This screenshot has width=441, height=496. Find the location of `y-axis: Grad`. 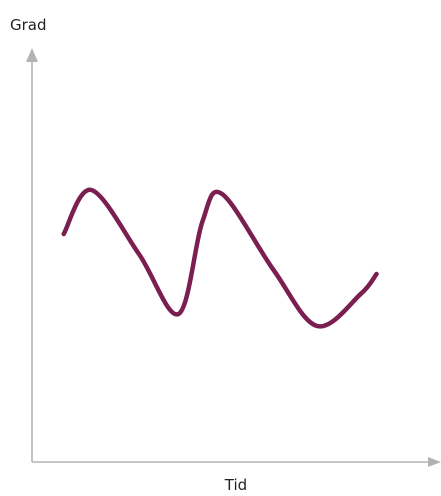

y-axis: Grad is located at coordinates (28, 239).